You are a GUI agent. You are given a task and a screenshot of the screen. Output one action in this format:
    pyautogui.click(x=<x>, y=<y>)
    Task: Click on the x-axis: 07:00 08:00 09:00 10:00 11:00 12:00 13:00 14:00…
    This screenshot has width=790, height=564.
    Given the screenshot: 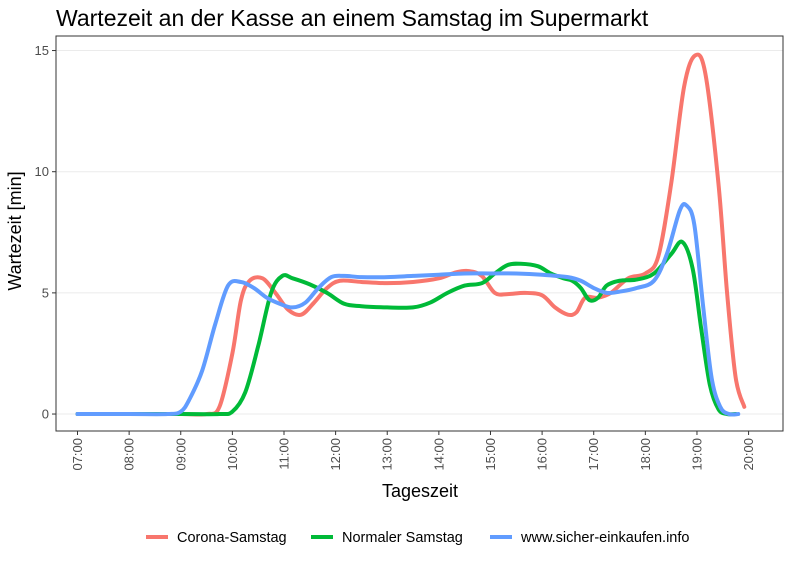 What is the action you would take?
    pyautogui.click(x=413, y=451)
    